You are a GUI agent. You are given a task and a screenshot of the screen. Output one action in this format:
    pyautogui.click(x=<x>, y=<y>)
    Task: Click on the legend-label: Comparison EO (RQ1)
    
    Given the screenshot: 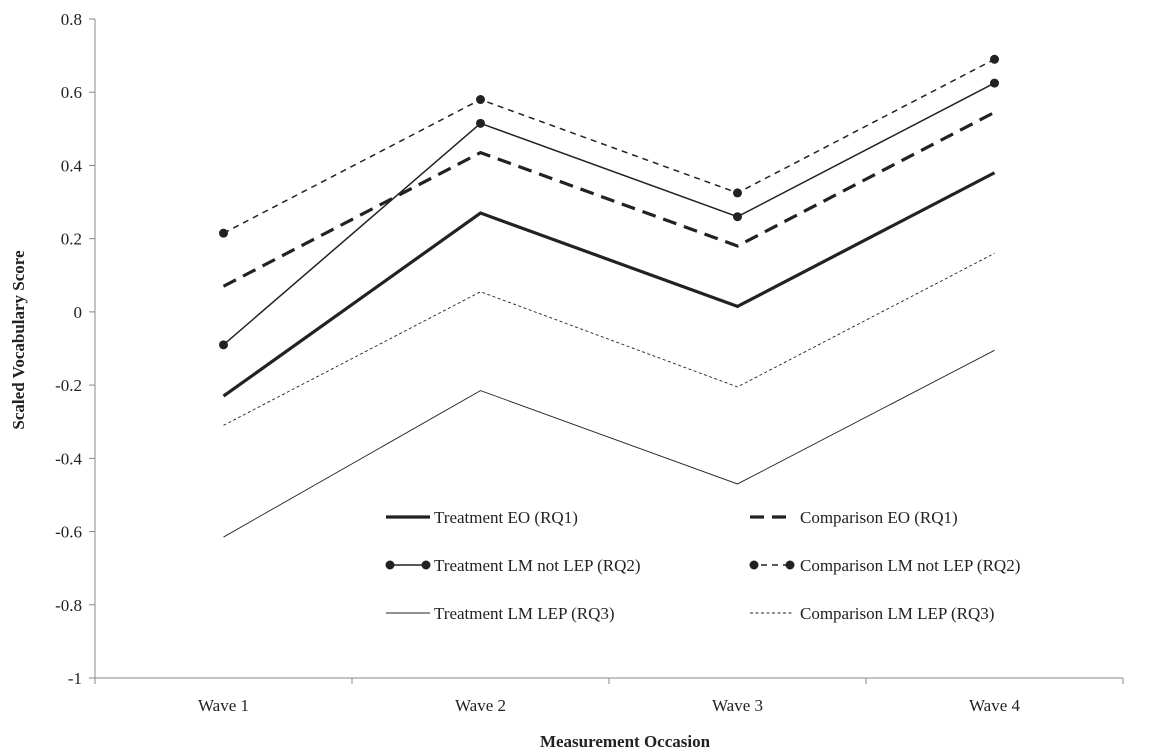 What is the action you would take?
    pyautogui.click(x=879, y=517)
    